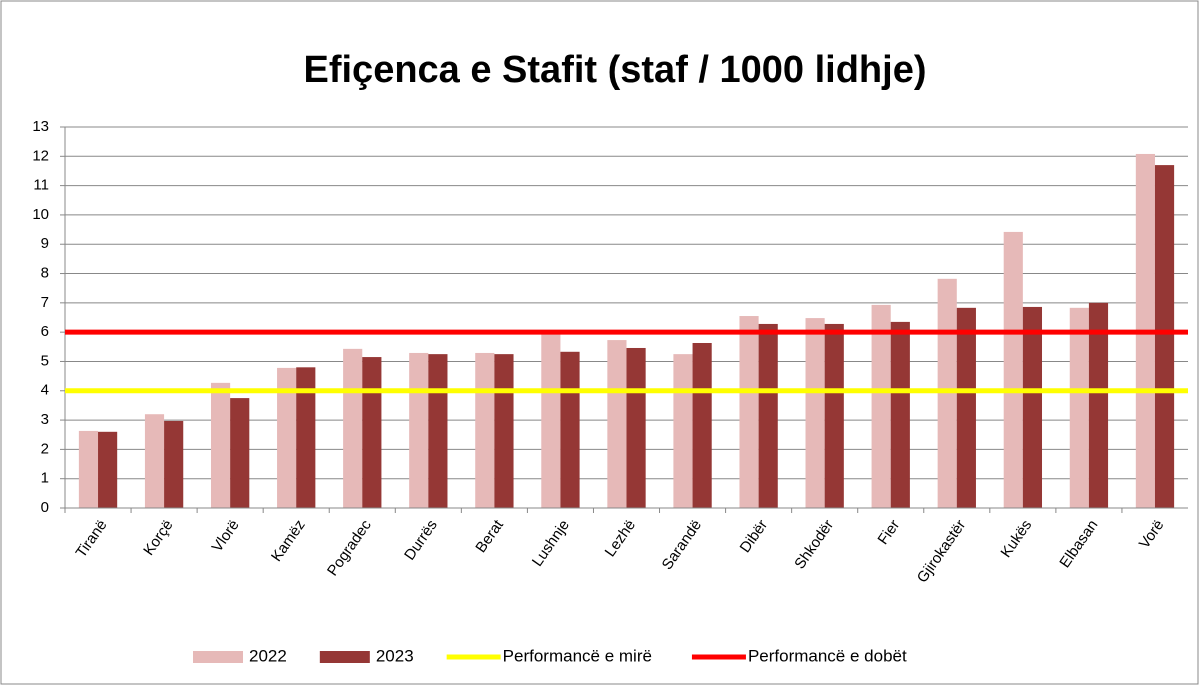 The width and height of the screenshot is (1200, 686). What do you see at coordinates (40, 126) in the screenshot?
I see `y-tick-label: 13` at bounding box center [40, 126].